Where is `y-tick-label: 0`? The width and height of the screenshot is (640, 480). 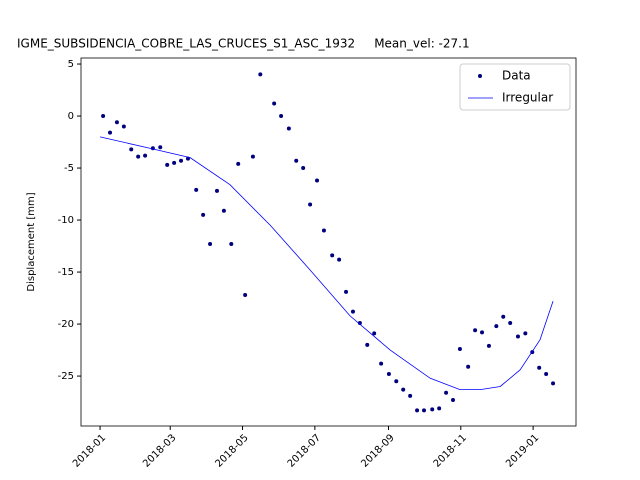 y-tick-label: 0 is located at coordinates (71, 116).